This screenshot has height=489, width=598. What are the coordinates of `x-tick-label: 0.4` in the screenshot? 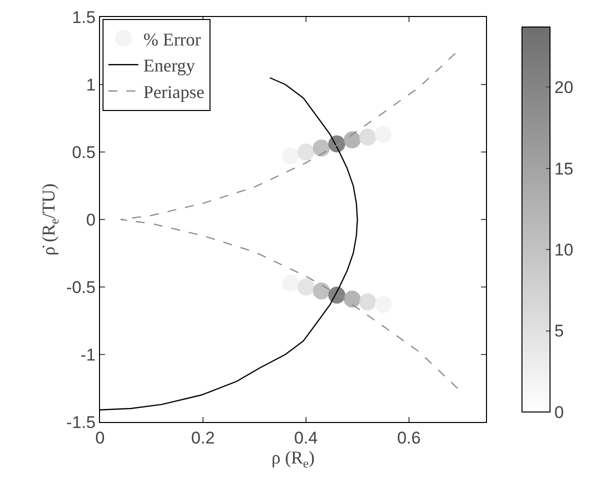 It's located at (306, 438).